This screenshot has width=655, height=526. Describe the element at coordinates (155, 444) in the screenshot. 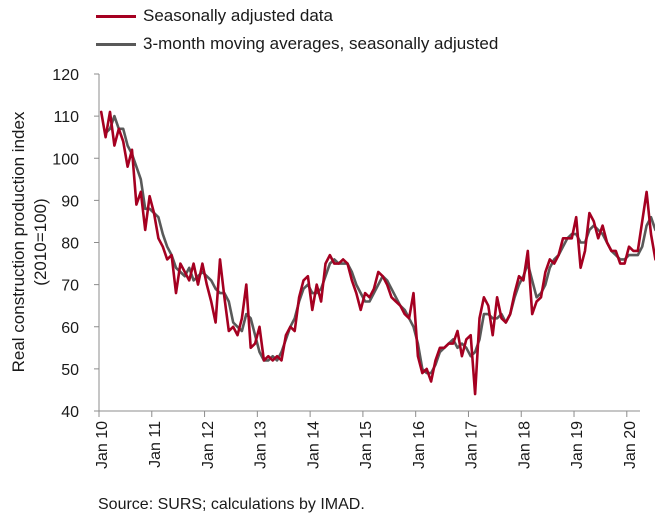

I see `x-tick-label: Jan 11` at that location.